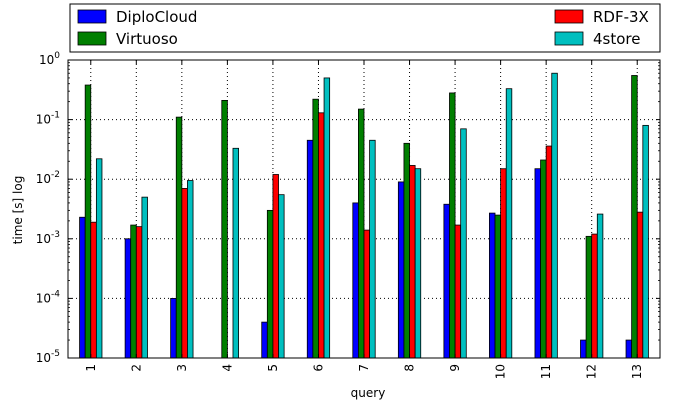 The image size is (685, 408). Describe the element at coordinates (616, 39) in the screenshot. I see `legend-label: 4store` at that location.